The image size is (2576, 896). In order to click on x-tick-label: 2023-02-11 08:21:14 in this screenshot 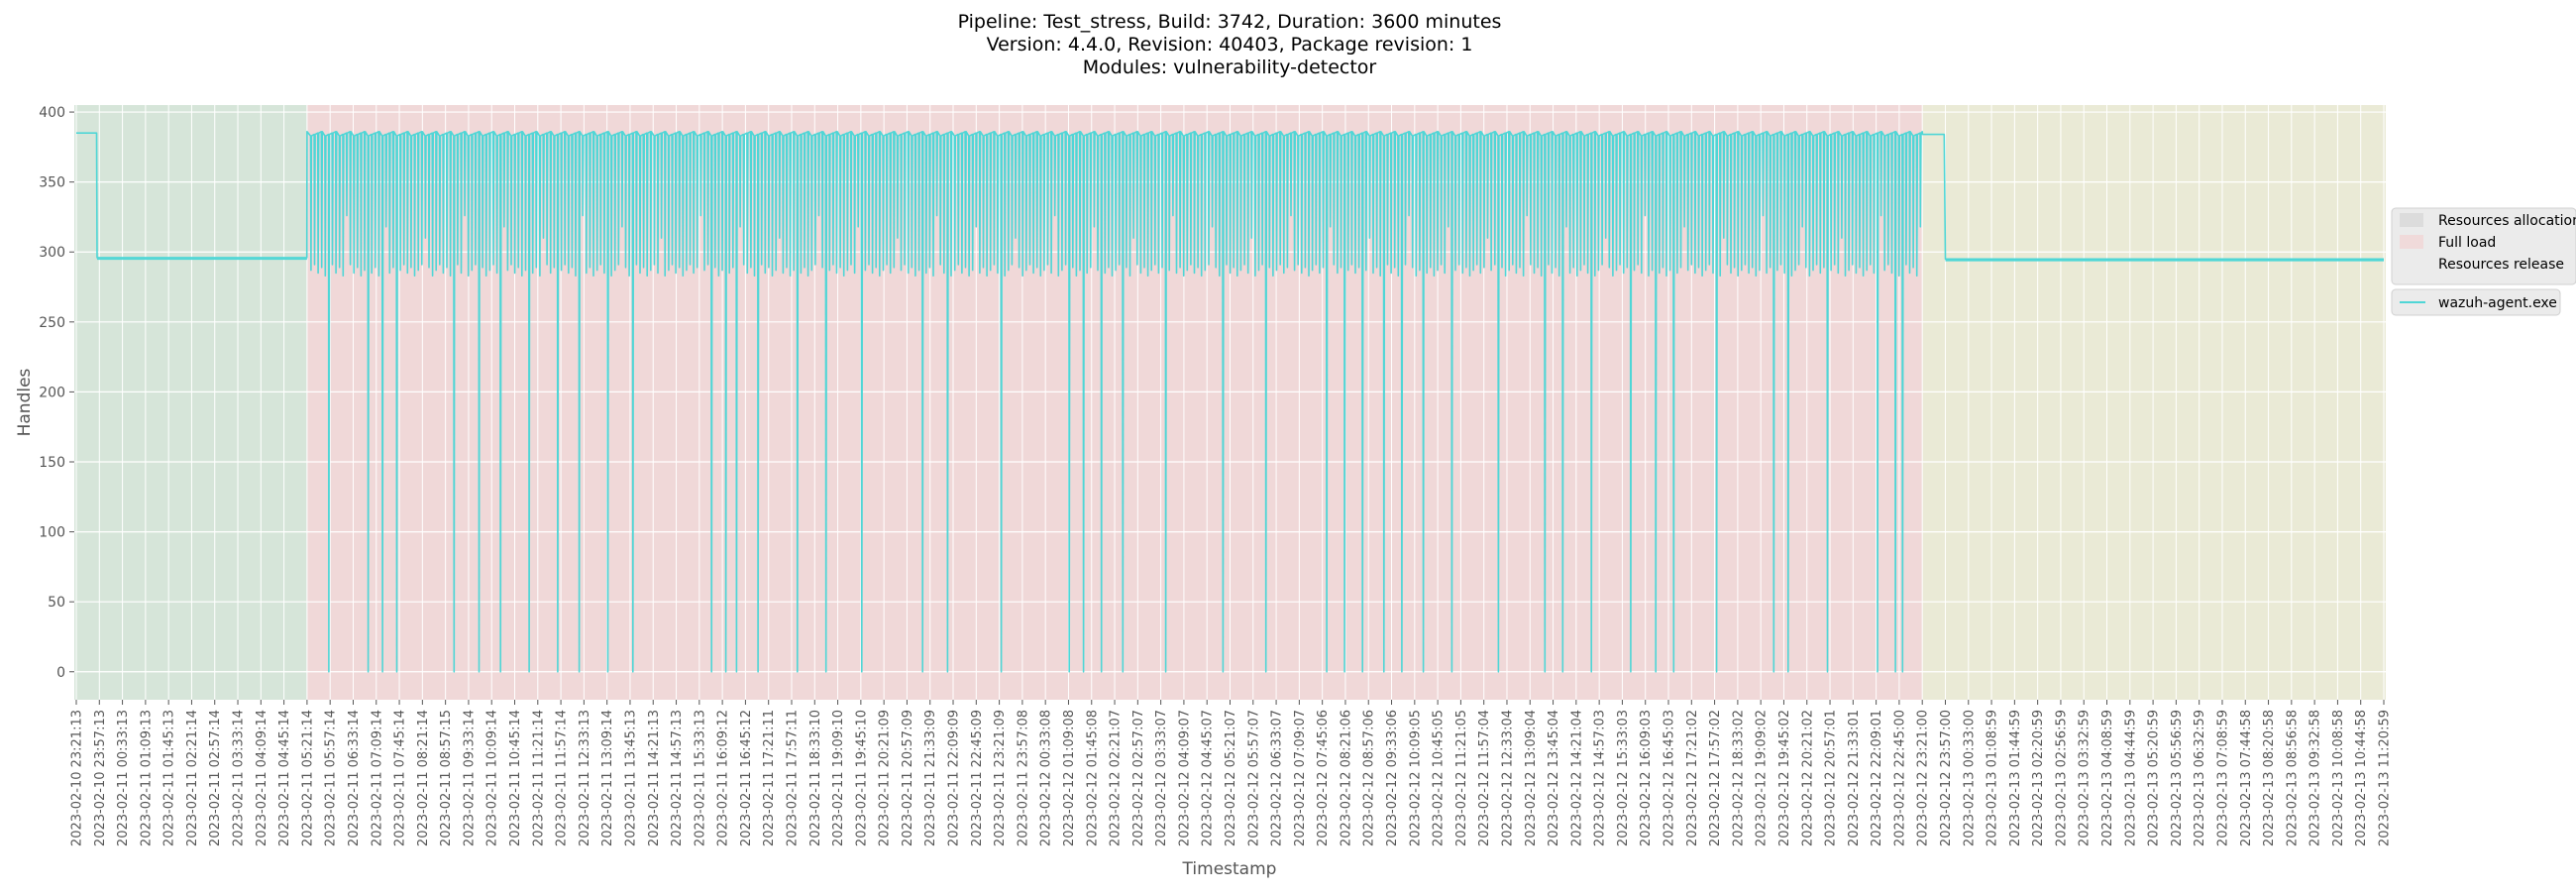, I will do `click(423, 778)`.